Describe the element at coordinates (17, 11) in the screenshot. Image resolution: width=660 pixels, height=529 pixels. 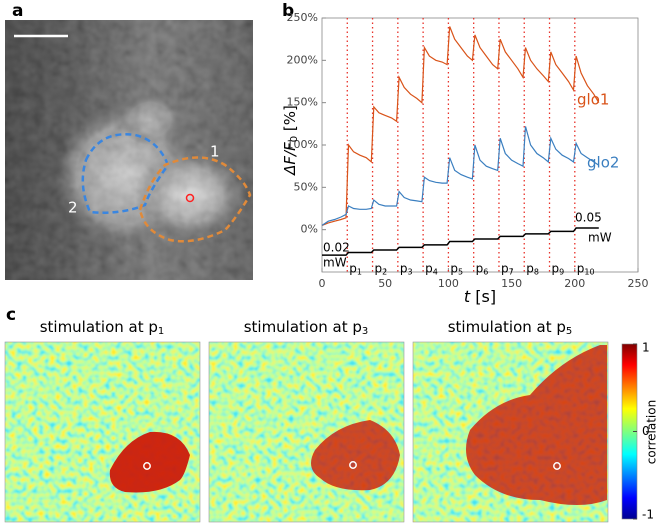
I see `panel-label: a` at that location.